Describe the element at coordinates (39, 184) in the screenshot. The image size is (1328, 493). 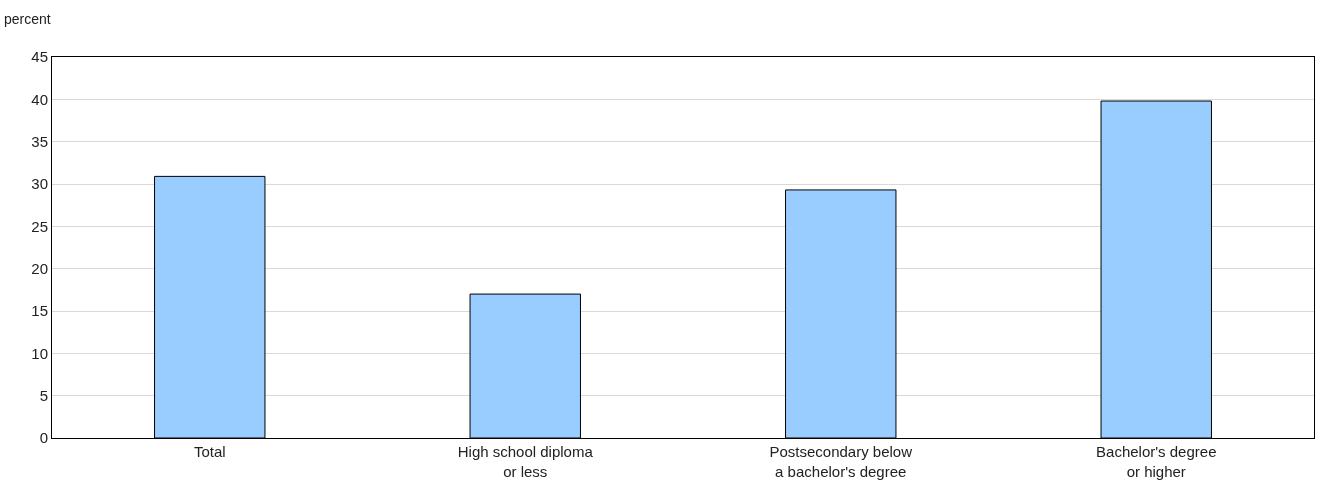
I see `y-tick-label: 30` at that location.